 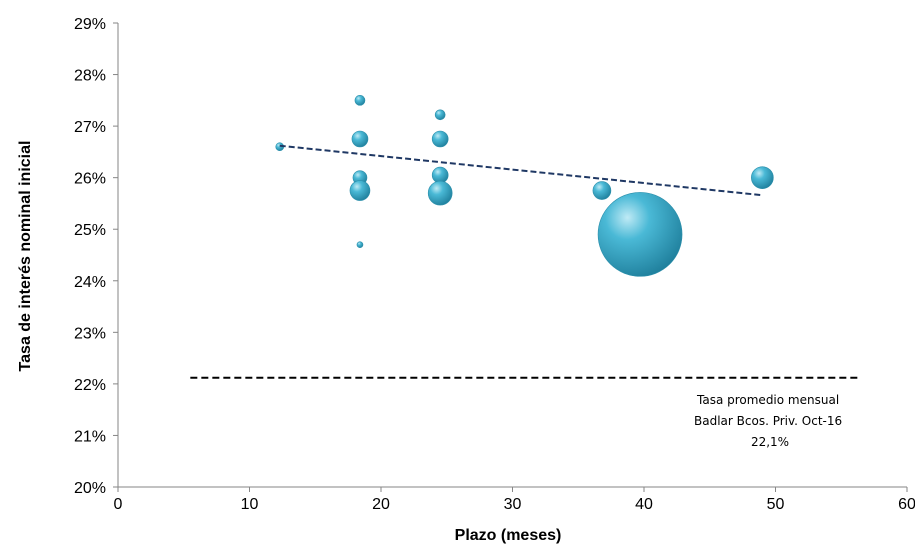 What do you see at coordinates (250, 504) in the screenshot?
I see `x-tick-label: 10` at bounding box center [250, 504].